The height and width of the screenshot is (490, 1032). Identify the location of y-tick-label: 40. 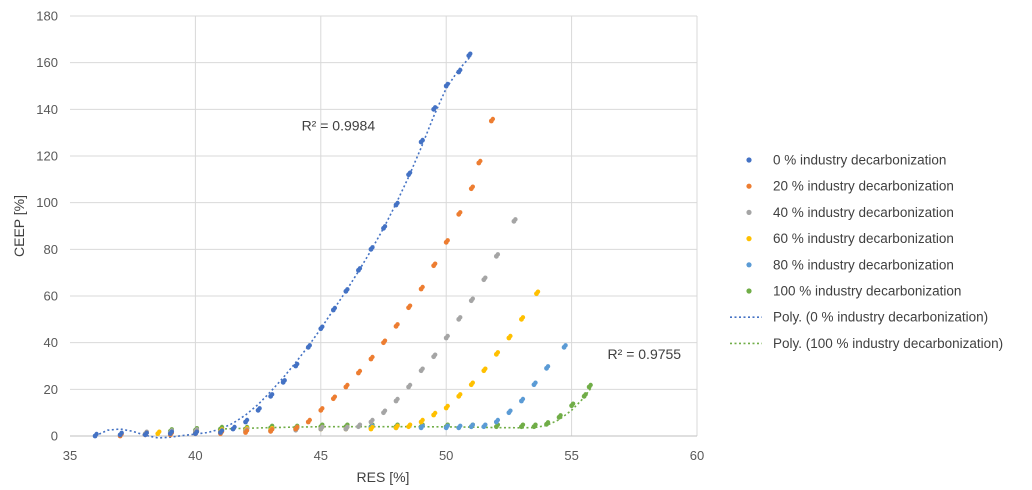
(51, 342).